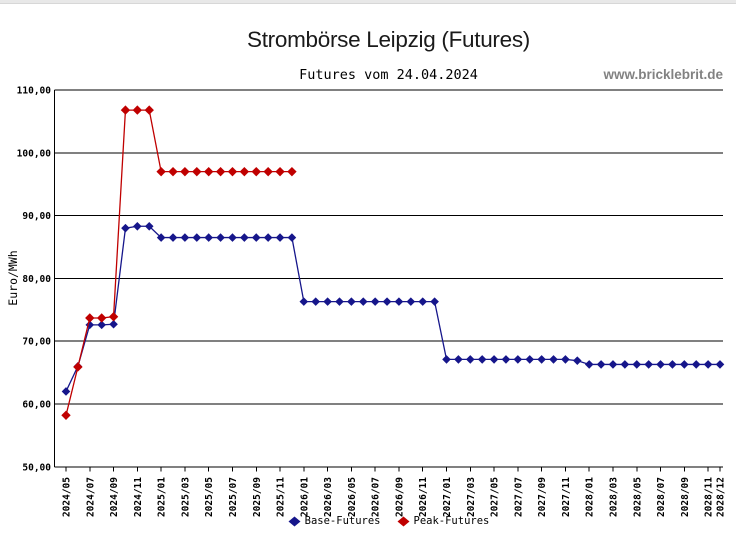 The image size is (736, 539). I want to click on x-tick-label: 2028/03, so click(613, 497).